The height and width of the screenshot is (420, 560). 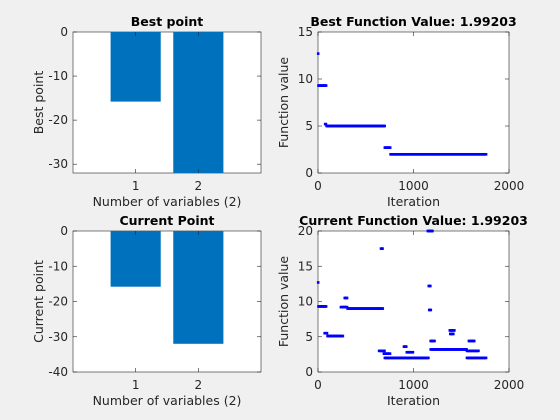 What do you see at coordinates (309, 126) in the screenshot?
I see `chart-2-ytick-label: 5` at bounding box center [309, 126].